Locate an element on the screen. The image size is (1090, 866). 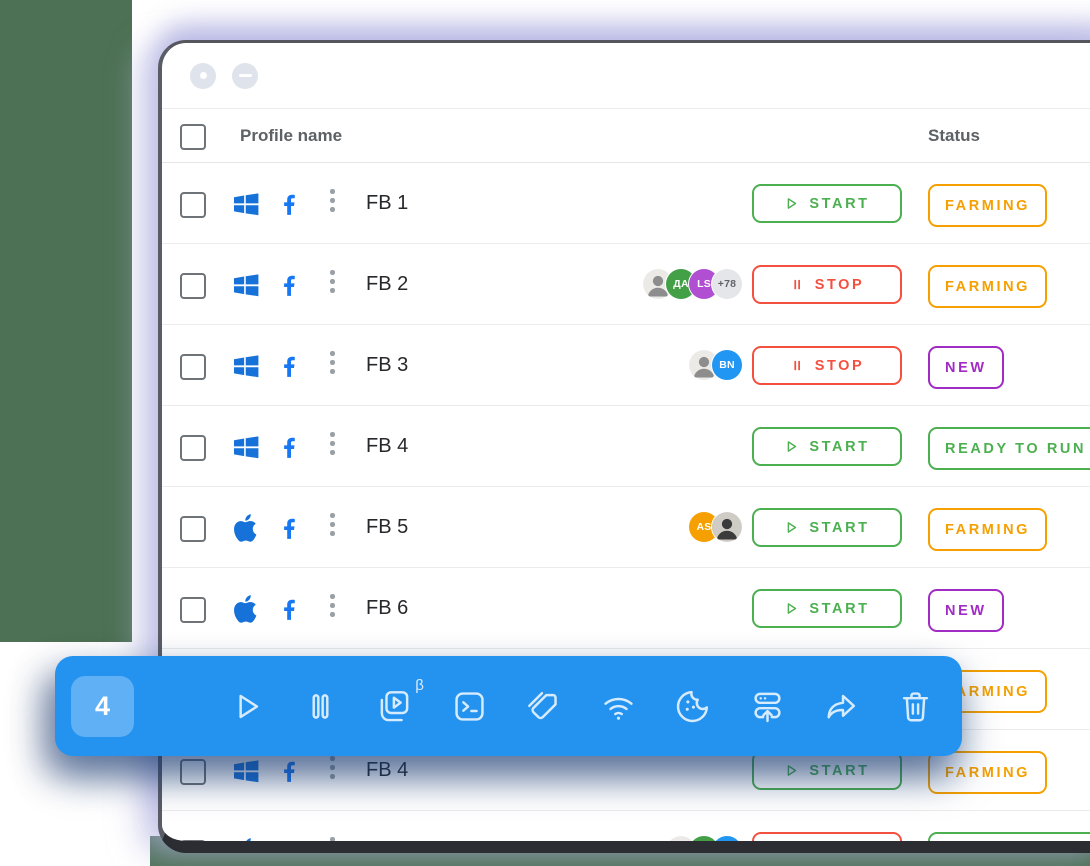
record-icon is located at coordinates (203, 75).